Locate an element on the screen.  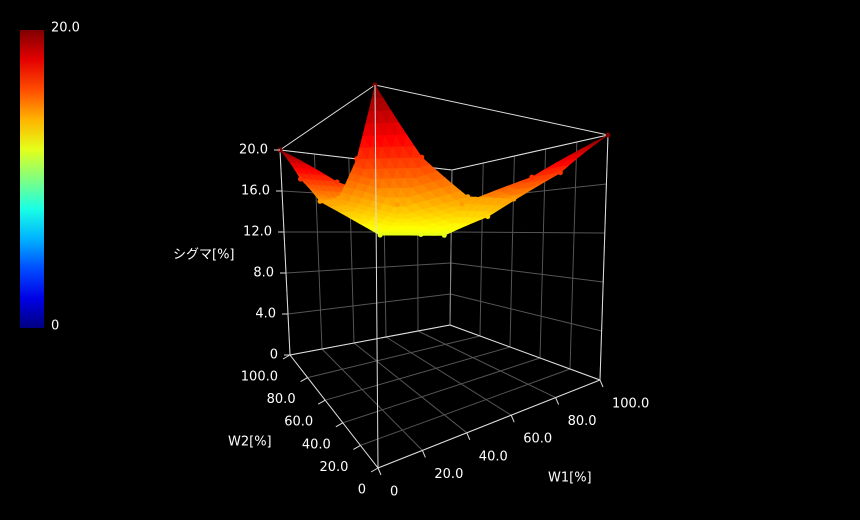
z-tick-label: 16.0 is located at coordinates (255, 191).